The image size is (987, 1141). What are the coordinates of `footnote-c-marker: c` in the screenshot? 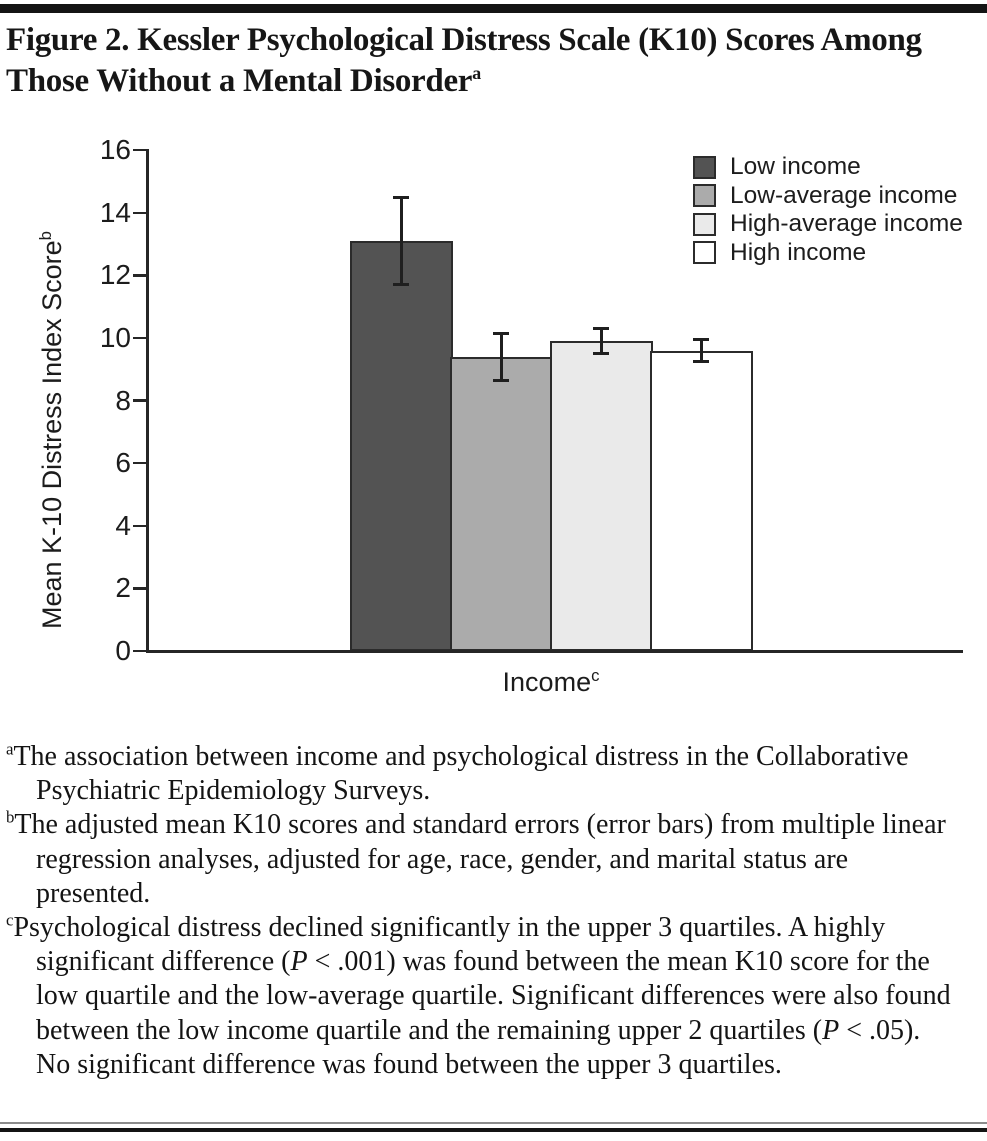 It's located at (10, 920).